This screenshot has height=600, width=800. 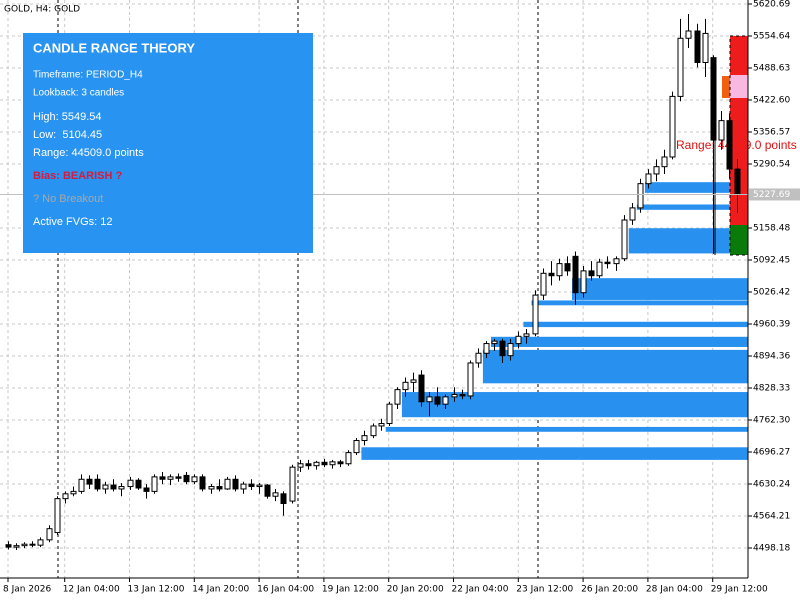 What do you see at coordinates (67, 135) in the screenshot?
I see `panel-low: Low: 5104.45` at bounding box center [67, 135].